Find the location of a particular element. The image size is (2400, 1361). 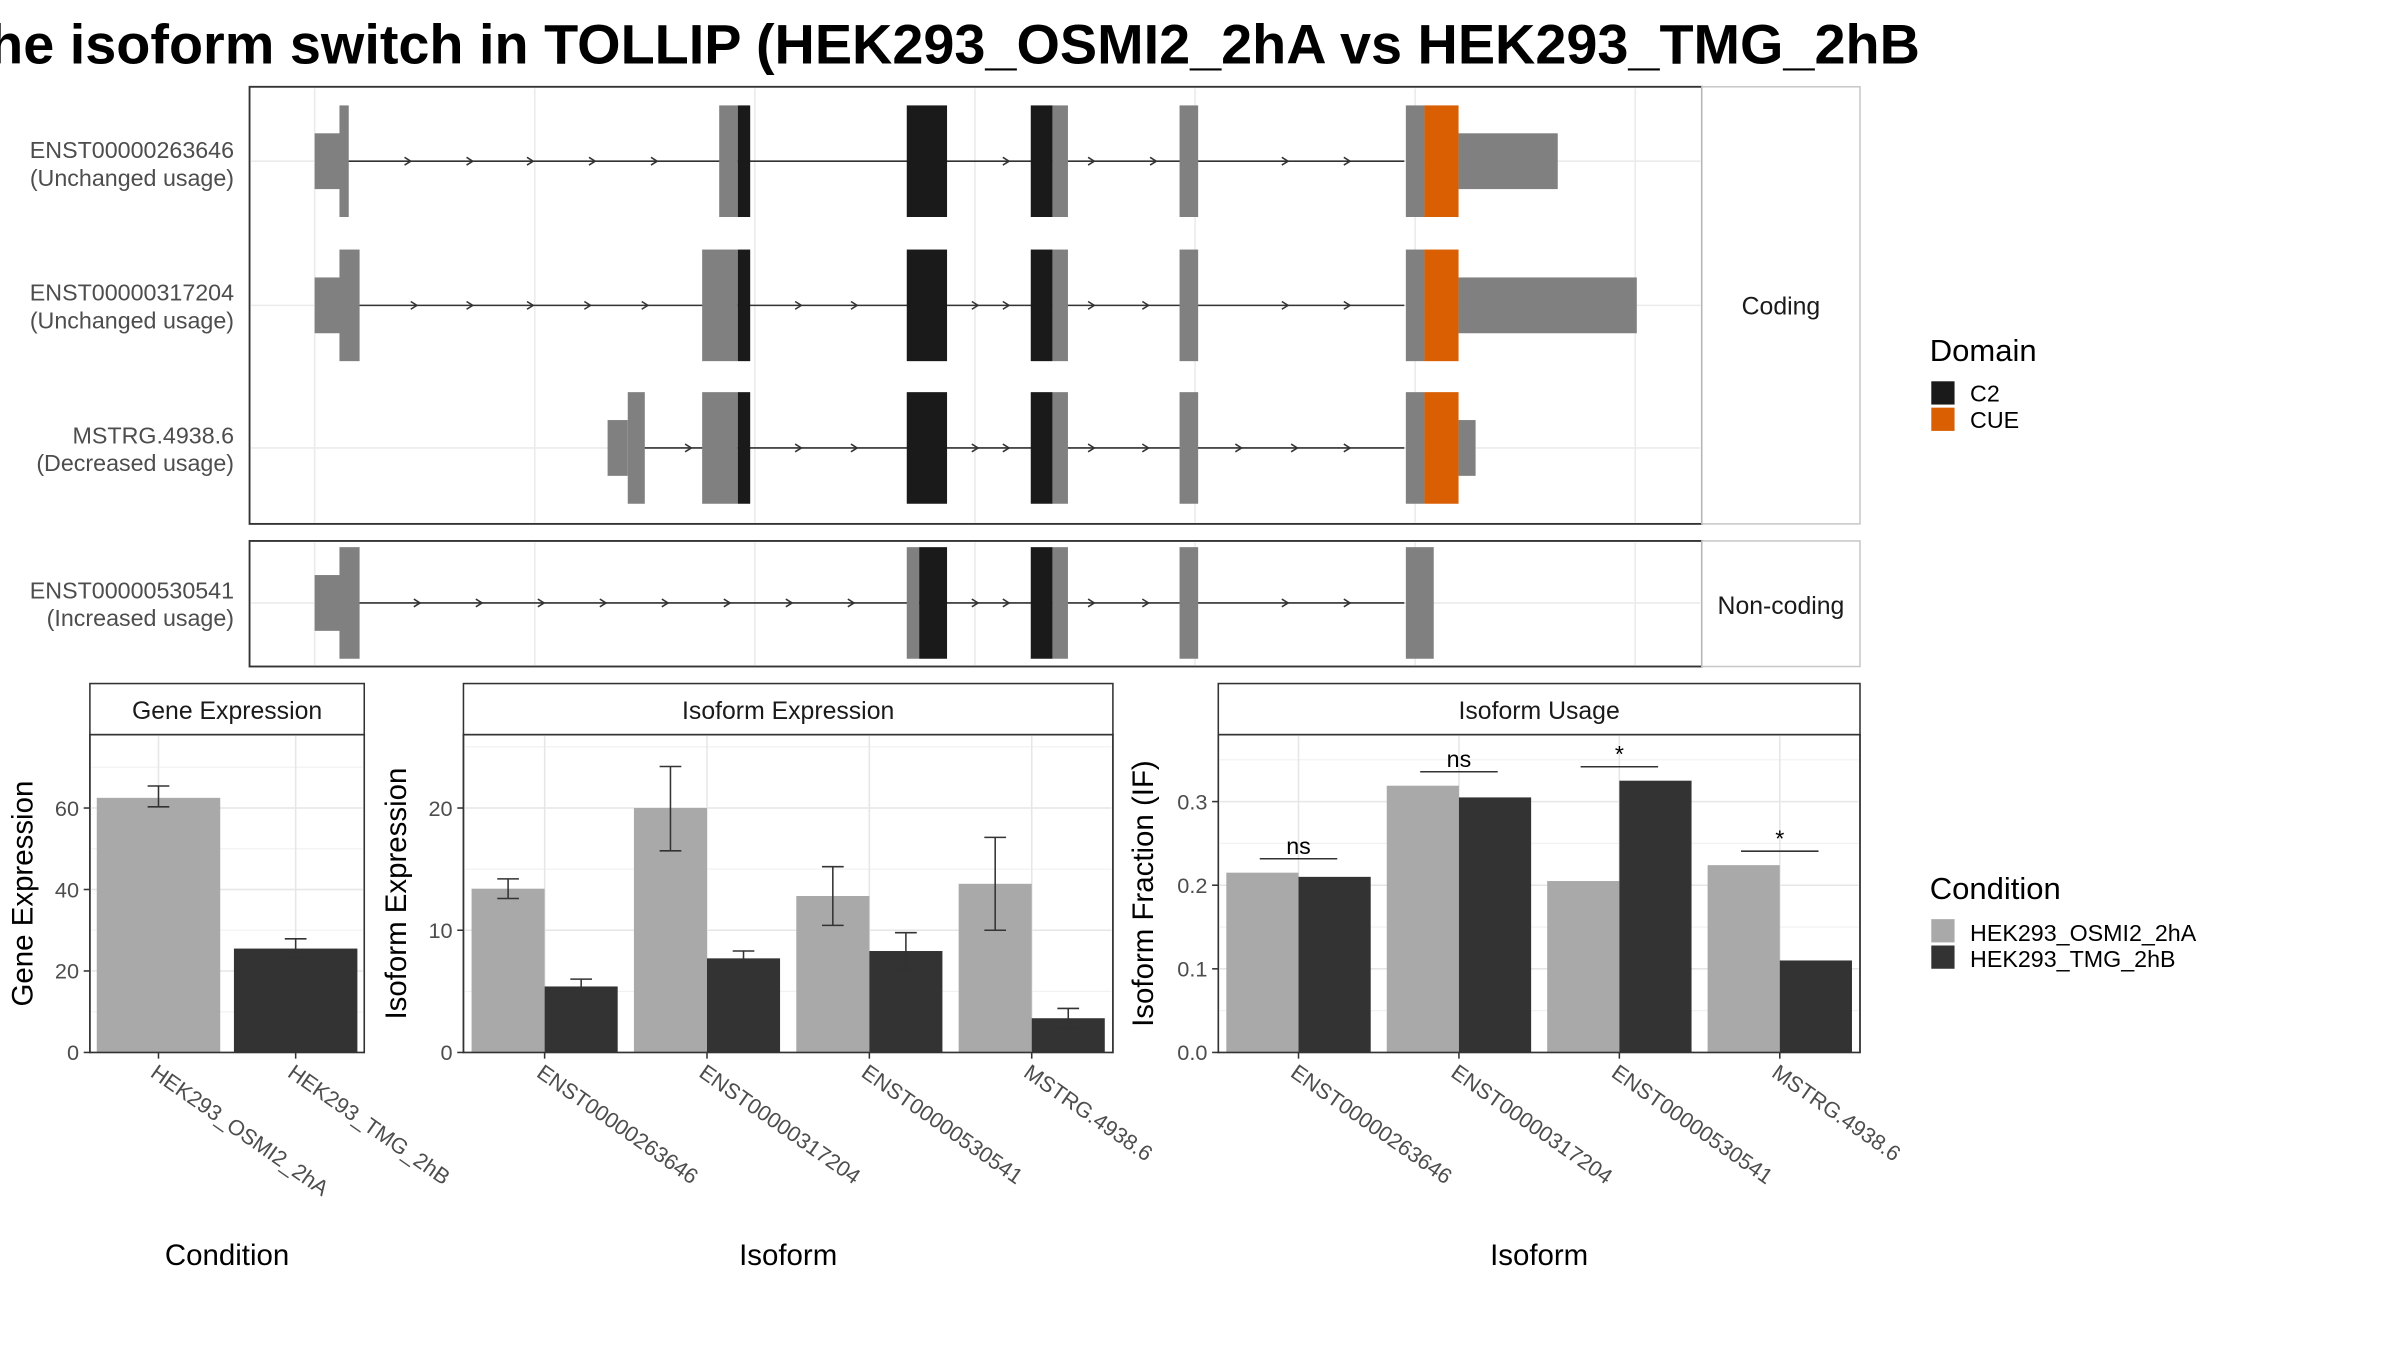

x-tick-label: MSTRG.4938.6 is located at coordinates (1089, 1112).